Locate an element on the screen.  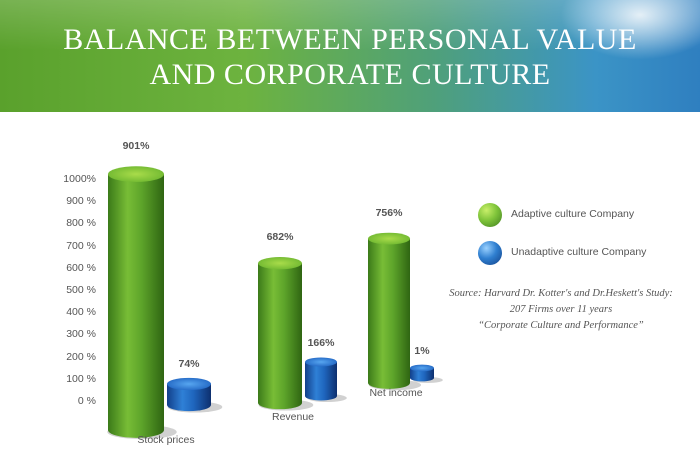
y-tick-label: 300 % is located at coordinates (81, 334).